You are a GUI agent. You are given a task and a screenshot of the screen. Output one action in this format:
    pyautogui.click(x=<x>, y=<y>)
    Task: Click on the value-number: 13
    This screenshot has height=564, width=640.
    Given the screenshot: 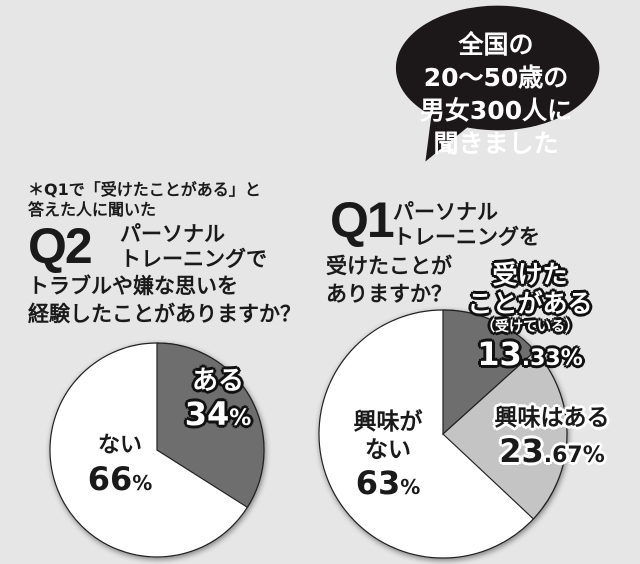 What is the action you would take?
    pyautogui.click(x=499, y=354)
    